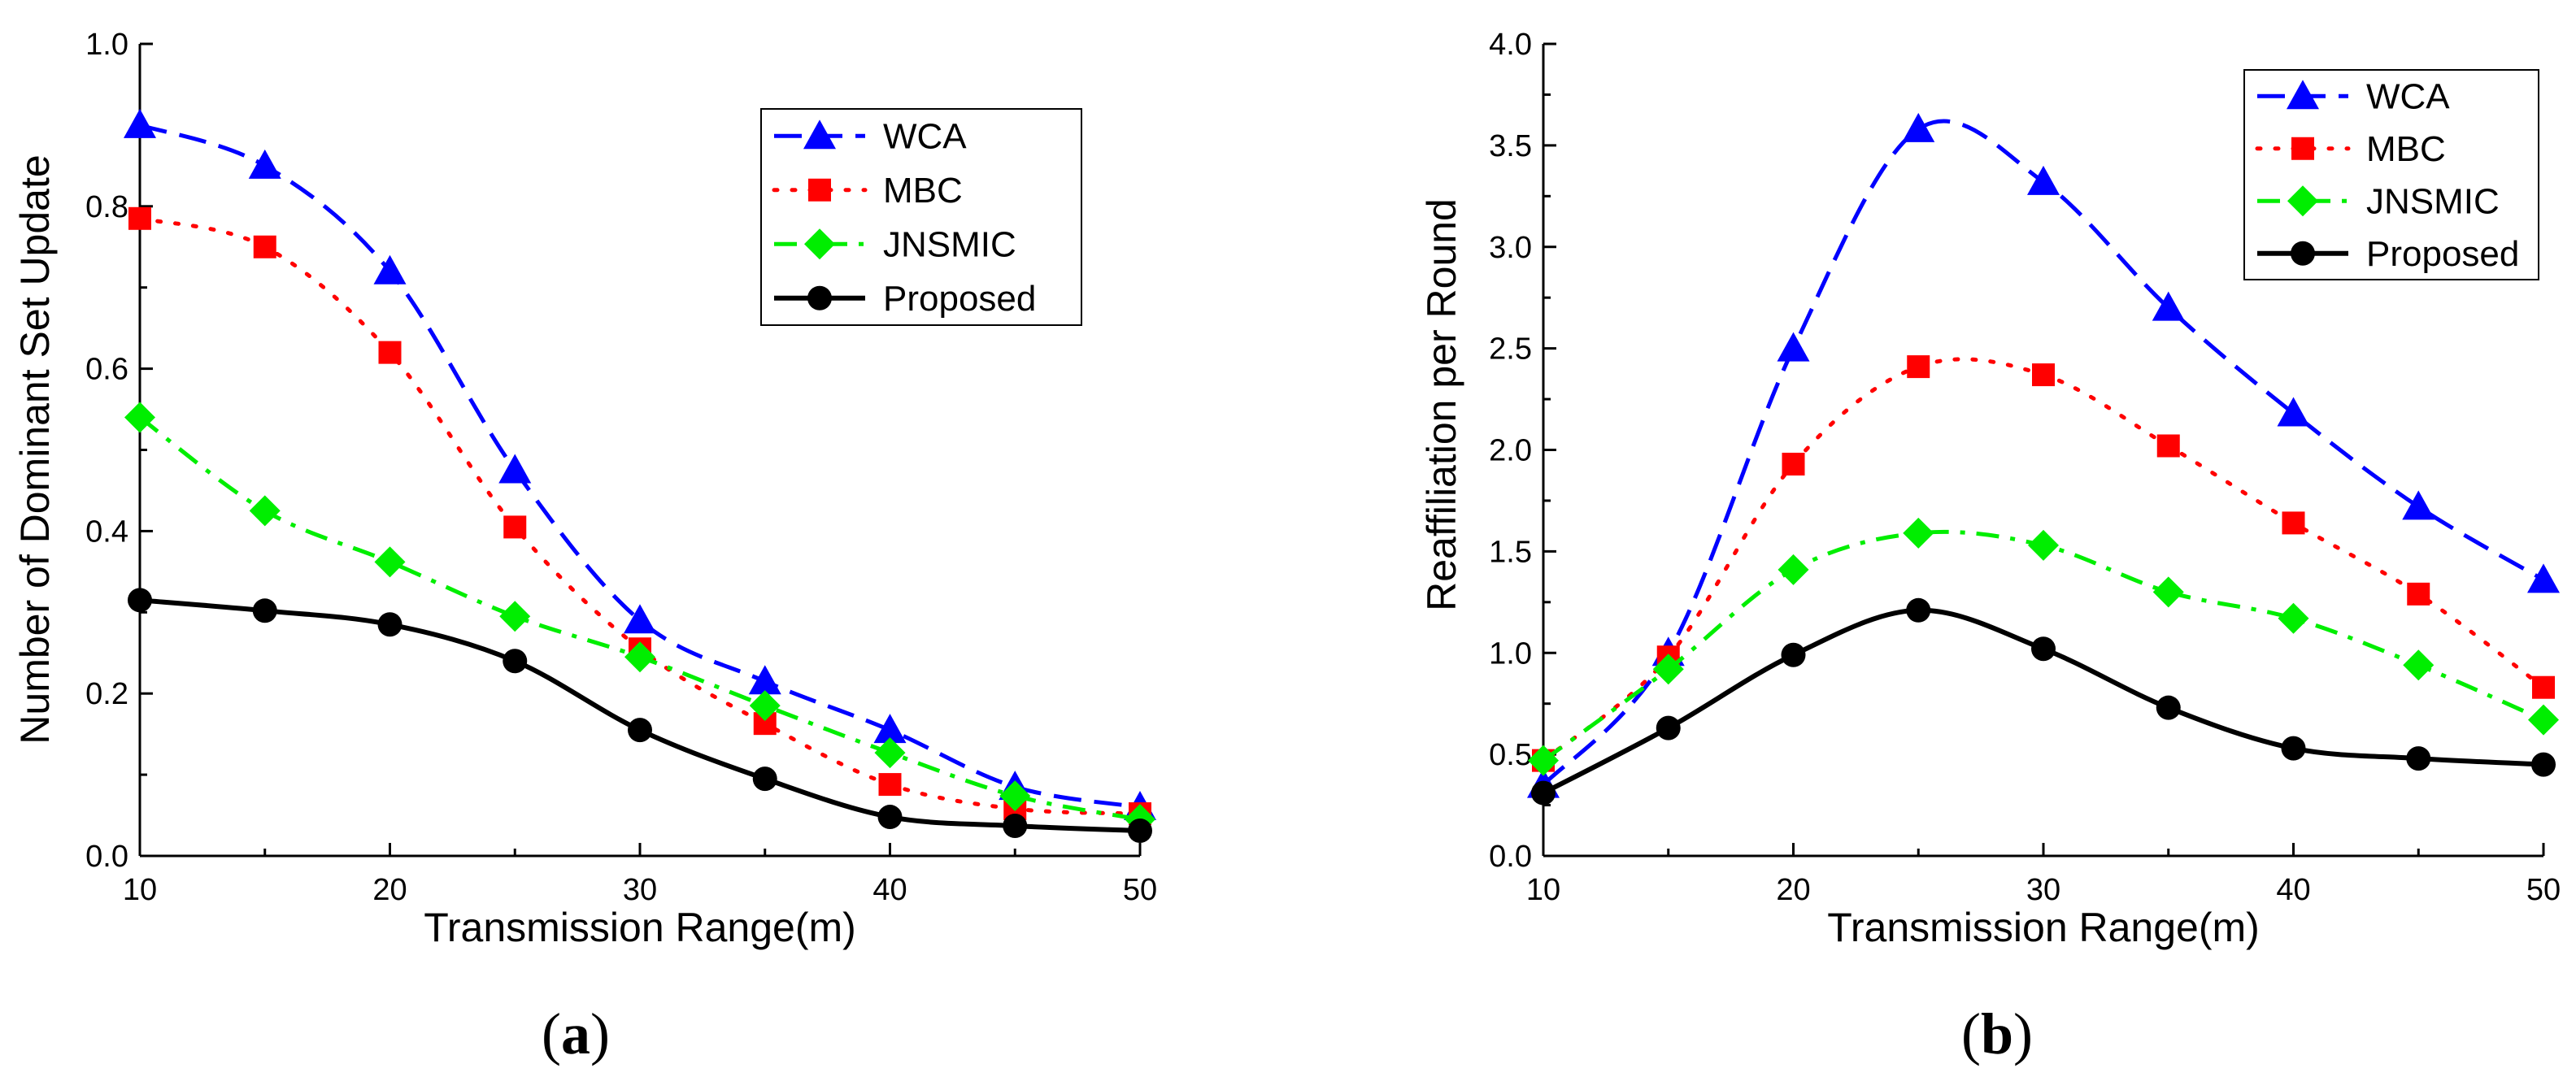 This screenshot has width=2576, height=1090. I want to click on series-line-mbc, so click(2044, 560).